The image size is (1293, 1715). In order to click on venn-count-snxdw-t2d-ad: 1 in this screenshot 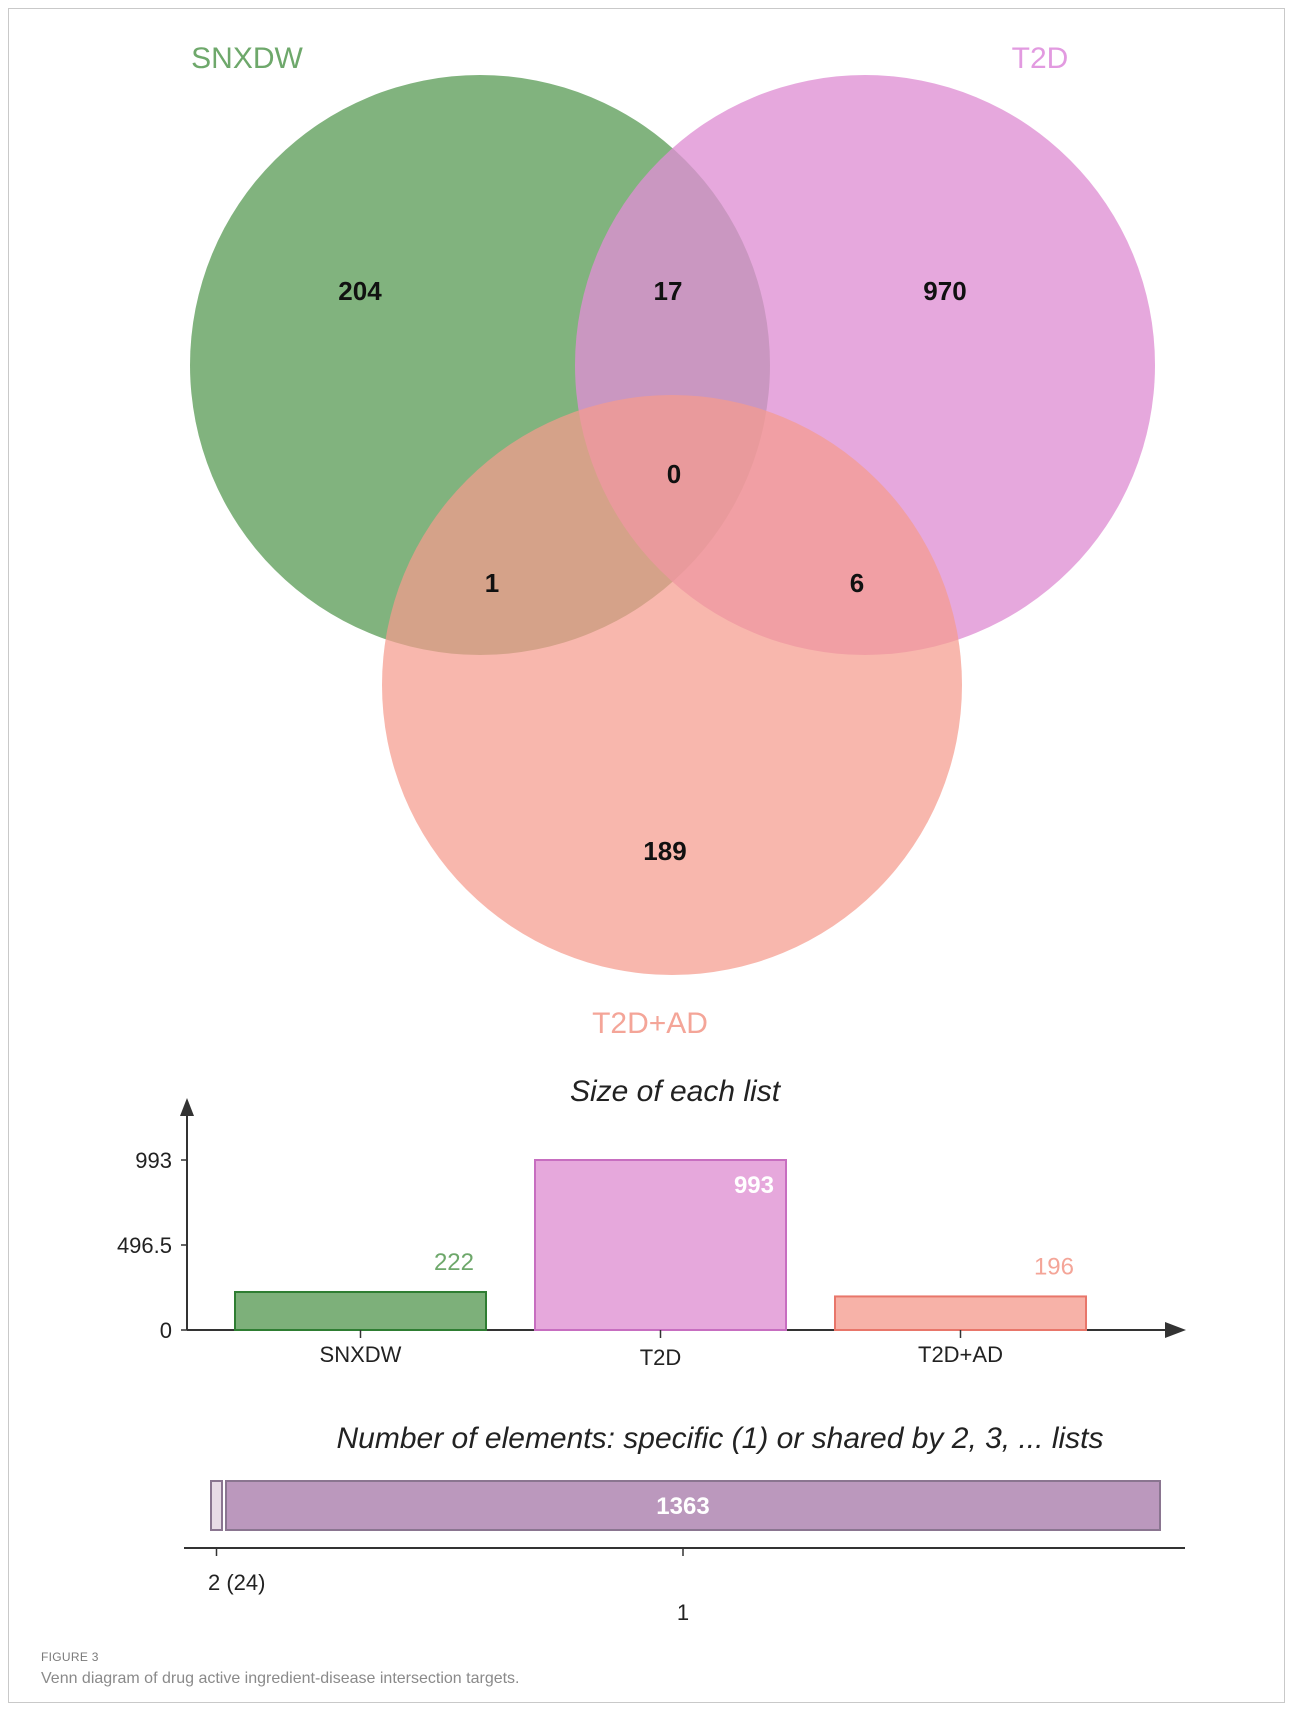, I will do `click(492, 583)`.